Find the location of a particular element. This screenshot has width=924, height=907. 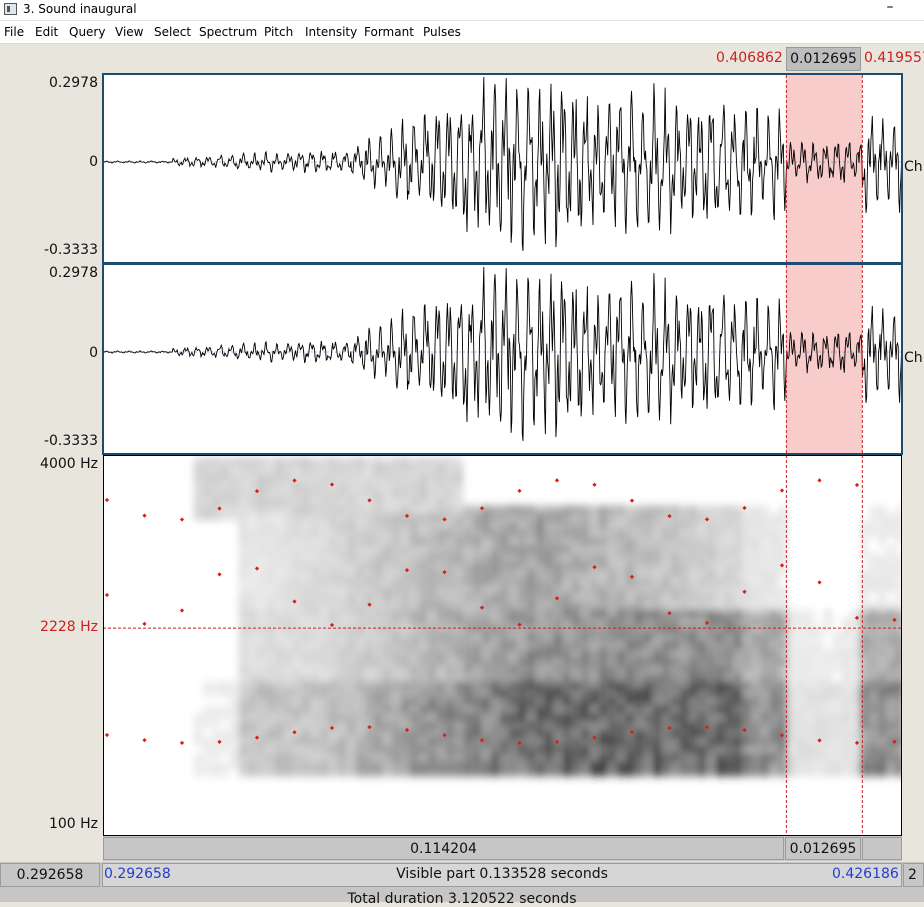

ch2-ymin-label: -0.3333 is located at coordinates (70, 441).